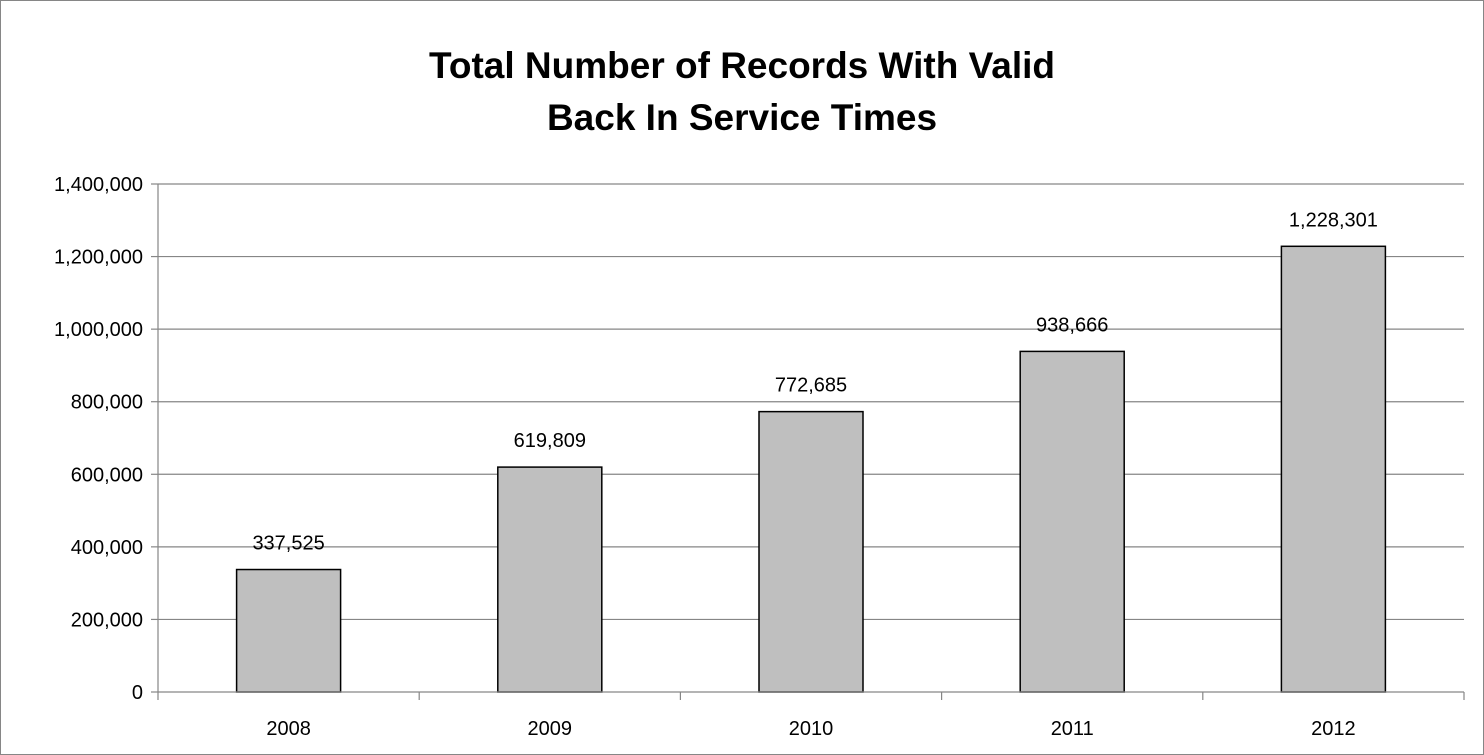 The width and height of the screenshot is (1484, 755). Describe the element at coordinates (550, 579) in the screenshot. I see `bar-2009` at that location.